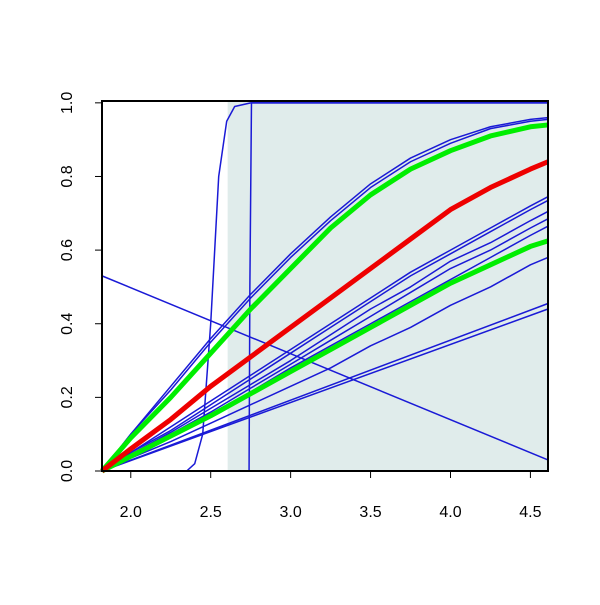  I want to click on x-tick-label: 4.0, so click(450, 512).